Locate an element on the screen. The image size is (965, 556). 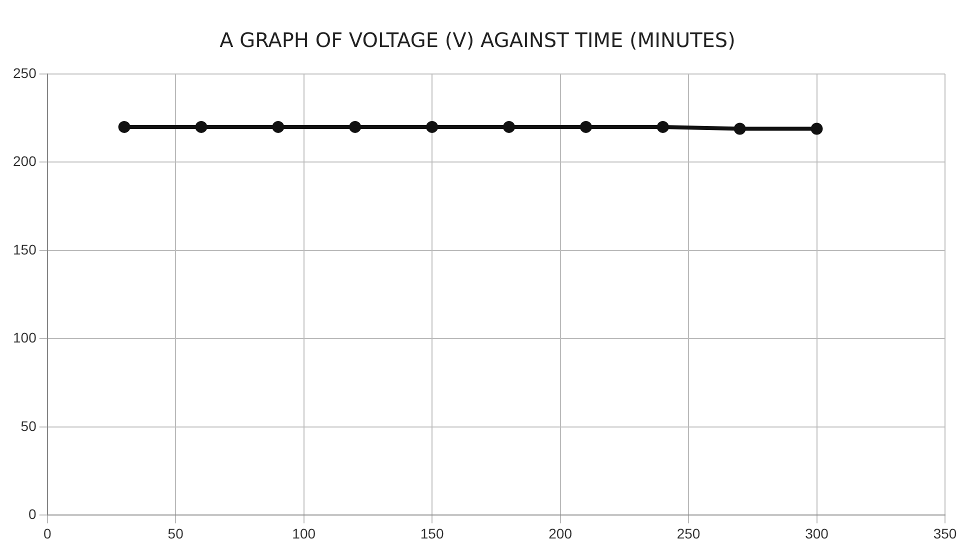
y-tick-label: 0 is located at coordinates (32, 514).